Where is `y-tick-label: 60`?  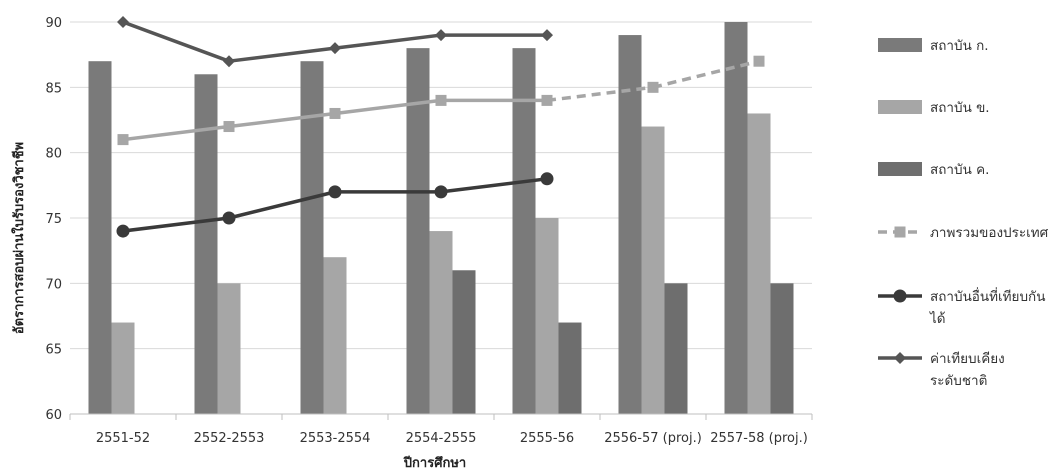 y-tick-label: 60 is located at coordinates (53, 415).